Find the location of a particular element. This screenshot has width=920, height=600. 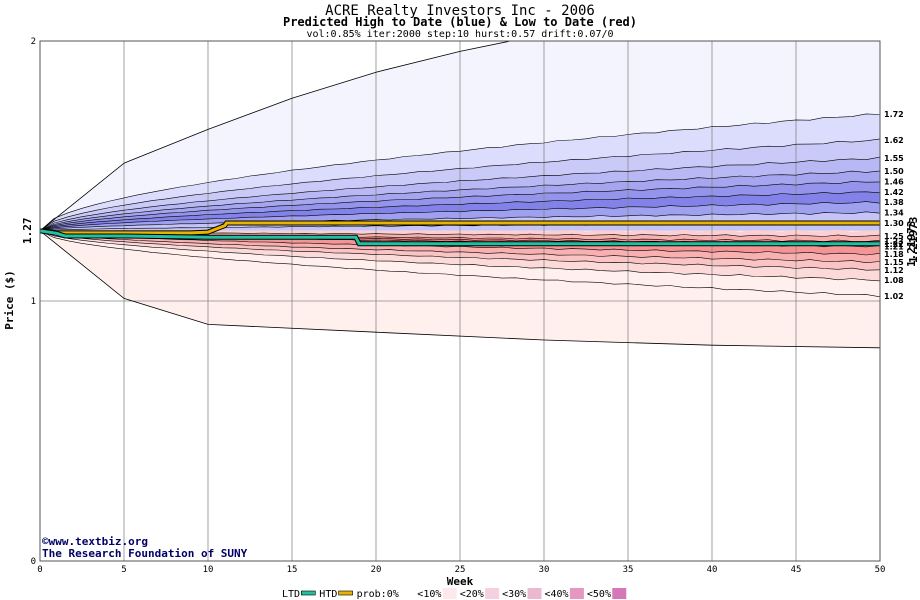

high-band-1.50 is located at coordinates (460, 200).